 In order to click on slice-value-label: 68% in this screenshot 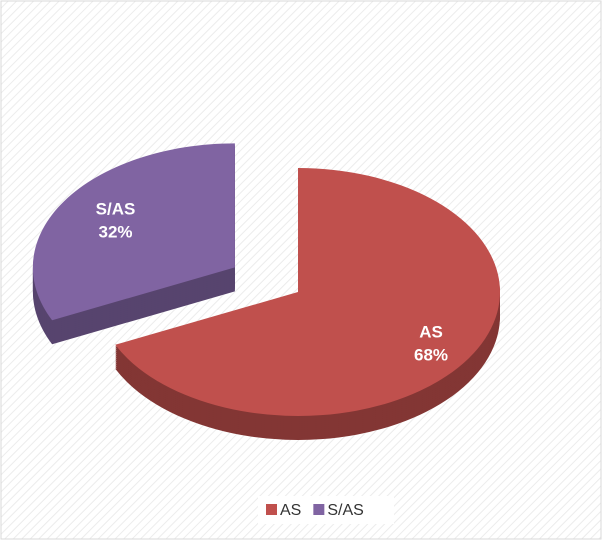, I will do `click(431, 354)`.